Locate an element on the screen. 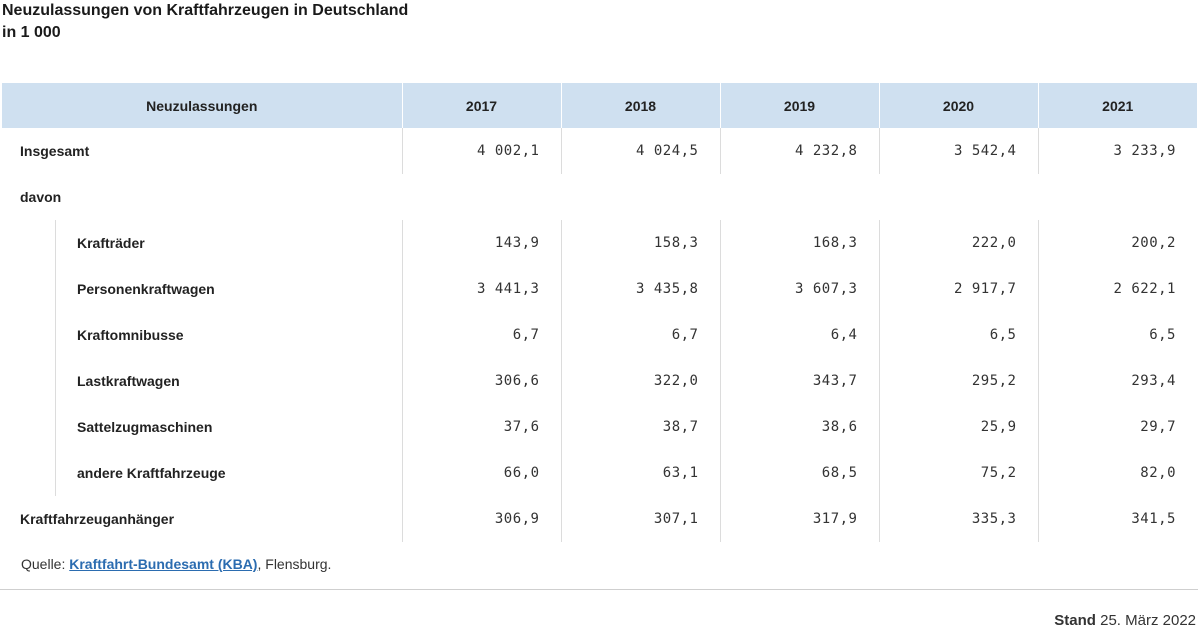 The image size is (1200, 633). table-cell: 29,7 is located at coordinates (1158, 427).